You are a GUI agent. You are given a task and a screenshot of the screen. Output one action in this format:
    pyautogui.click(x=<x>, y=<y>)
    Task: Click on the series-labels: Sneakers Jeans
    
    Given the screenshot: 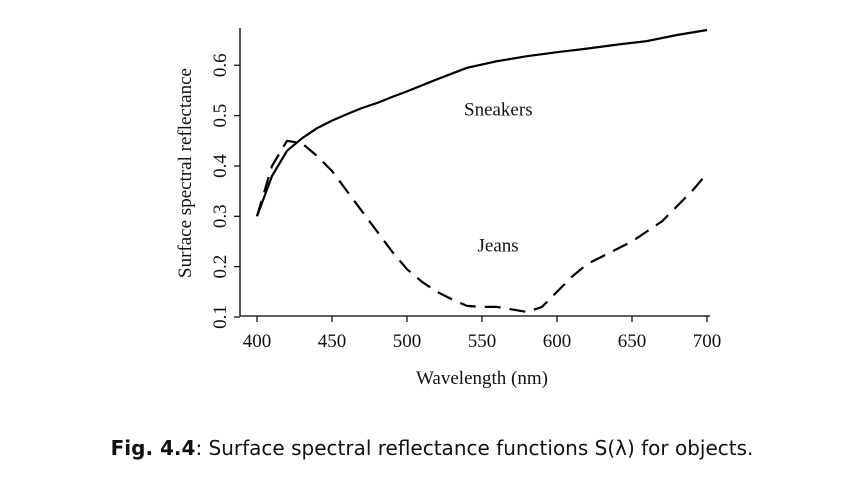 What is the action you would take?
    pyautogui.click(x=498, y=178)
    